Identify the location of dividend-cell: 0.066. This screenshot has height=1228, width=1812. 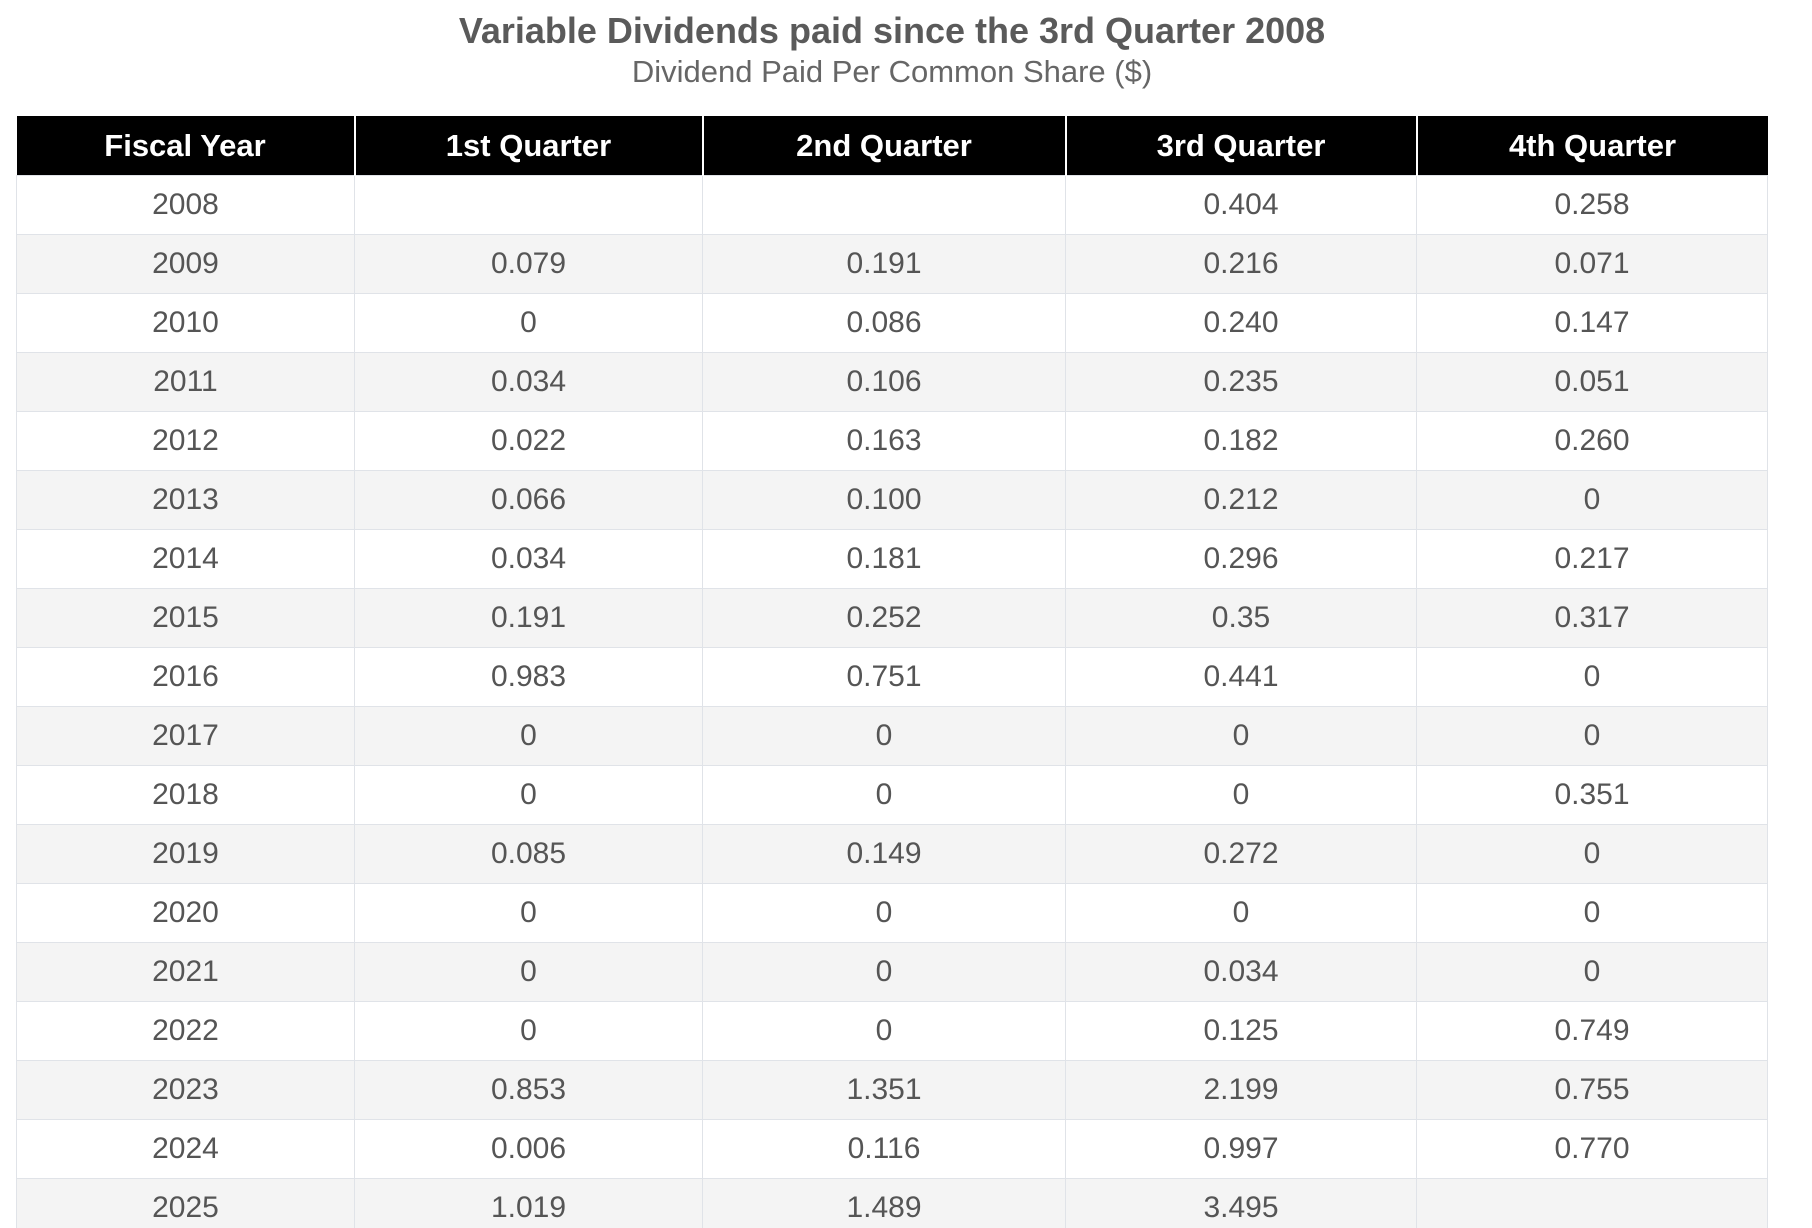
(528, 500).